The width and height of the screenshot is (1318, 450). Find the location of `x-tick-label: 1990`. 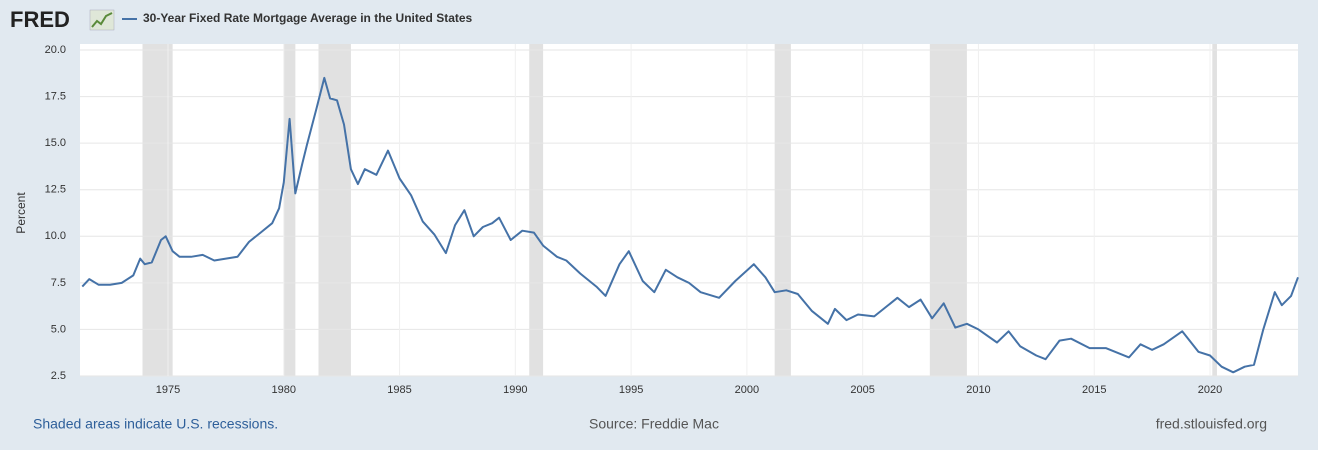

x-tick-label: 1990 is located at coordinates (515, 390).